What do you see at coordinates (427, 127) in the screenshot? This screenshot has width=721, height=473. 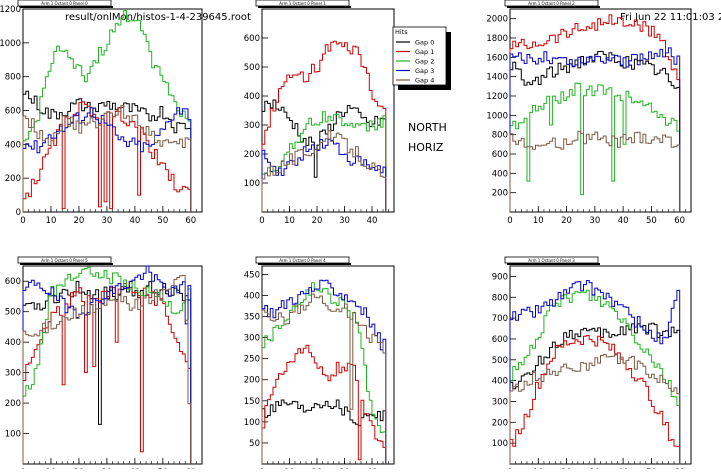 I see `annotation-north: NORTH` at bounding box center [427, 127].